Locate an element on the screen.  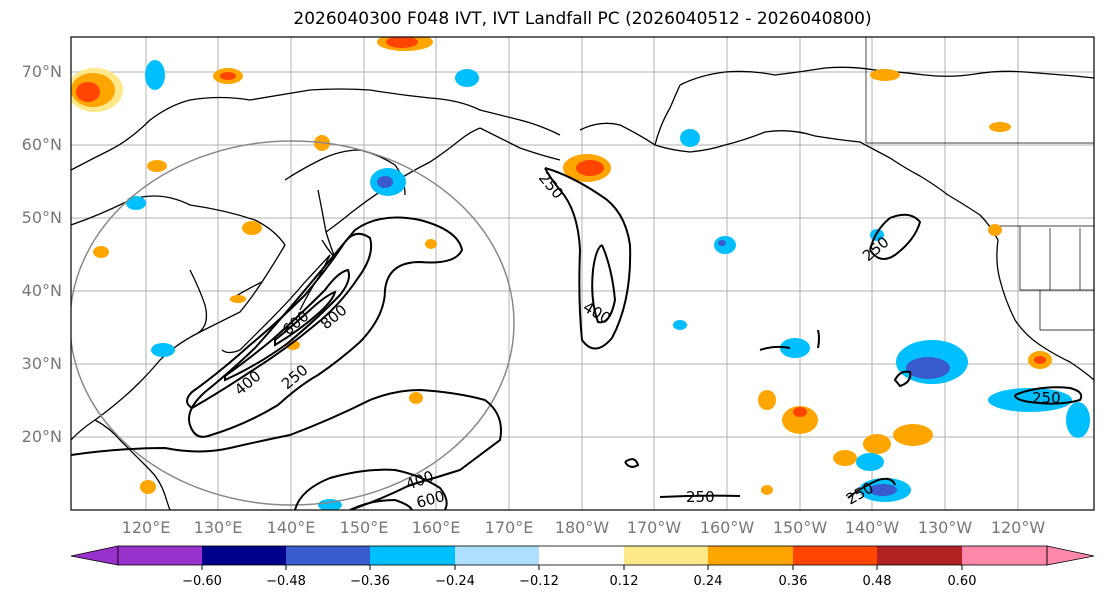
colorbar-tick-label: −0.12 is located at coordinates (539, 581).